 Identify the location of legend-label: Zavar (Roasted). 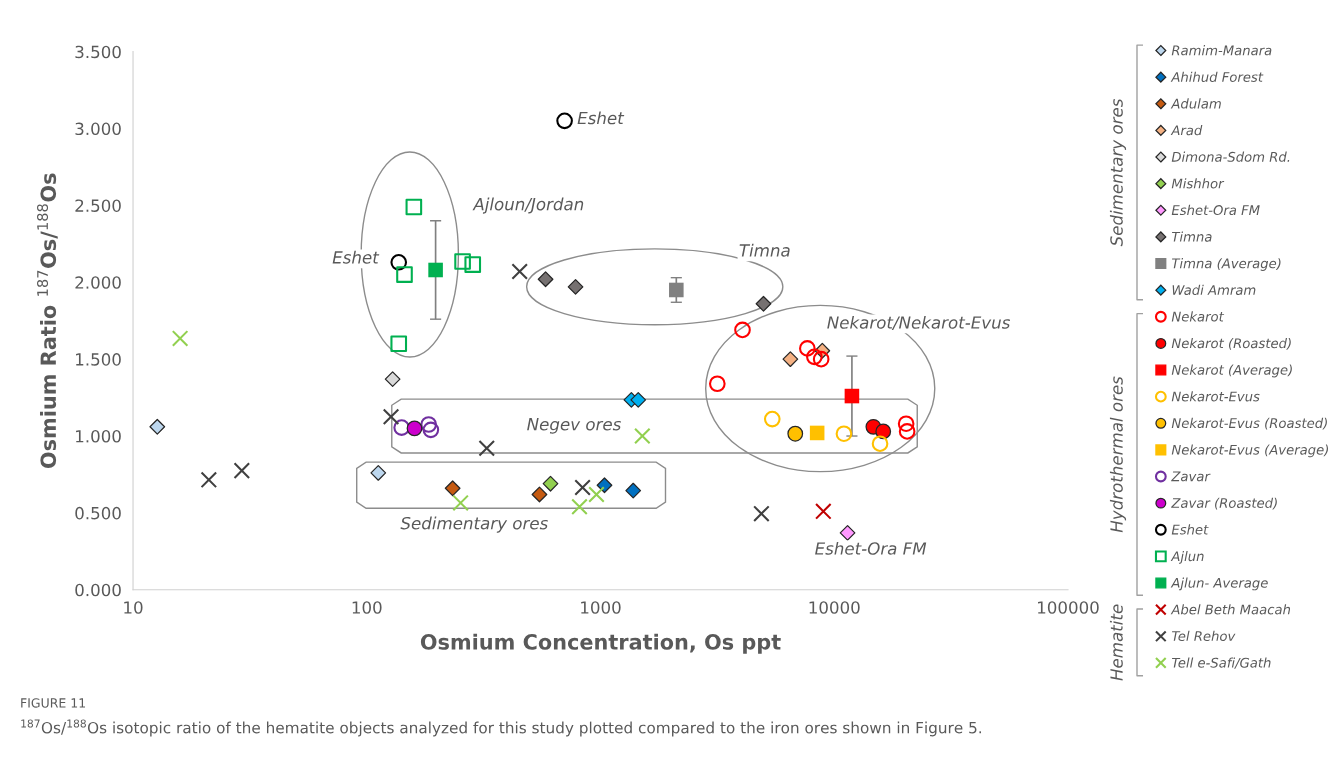
(1224, 503).